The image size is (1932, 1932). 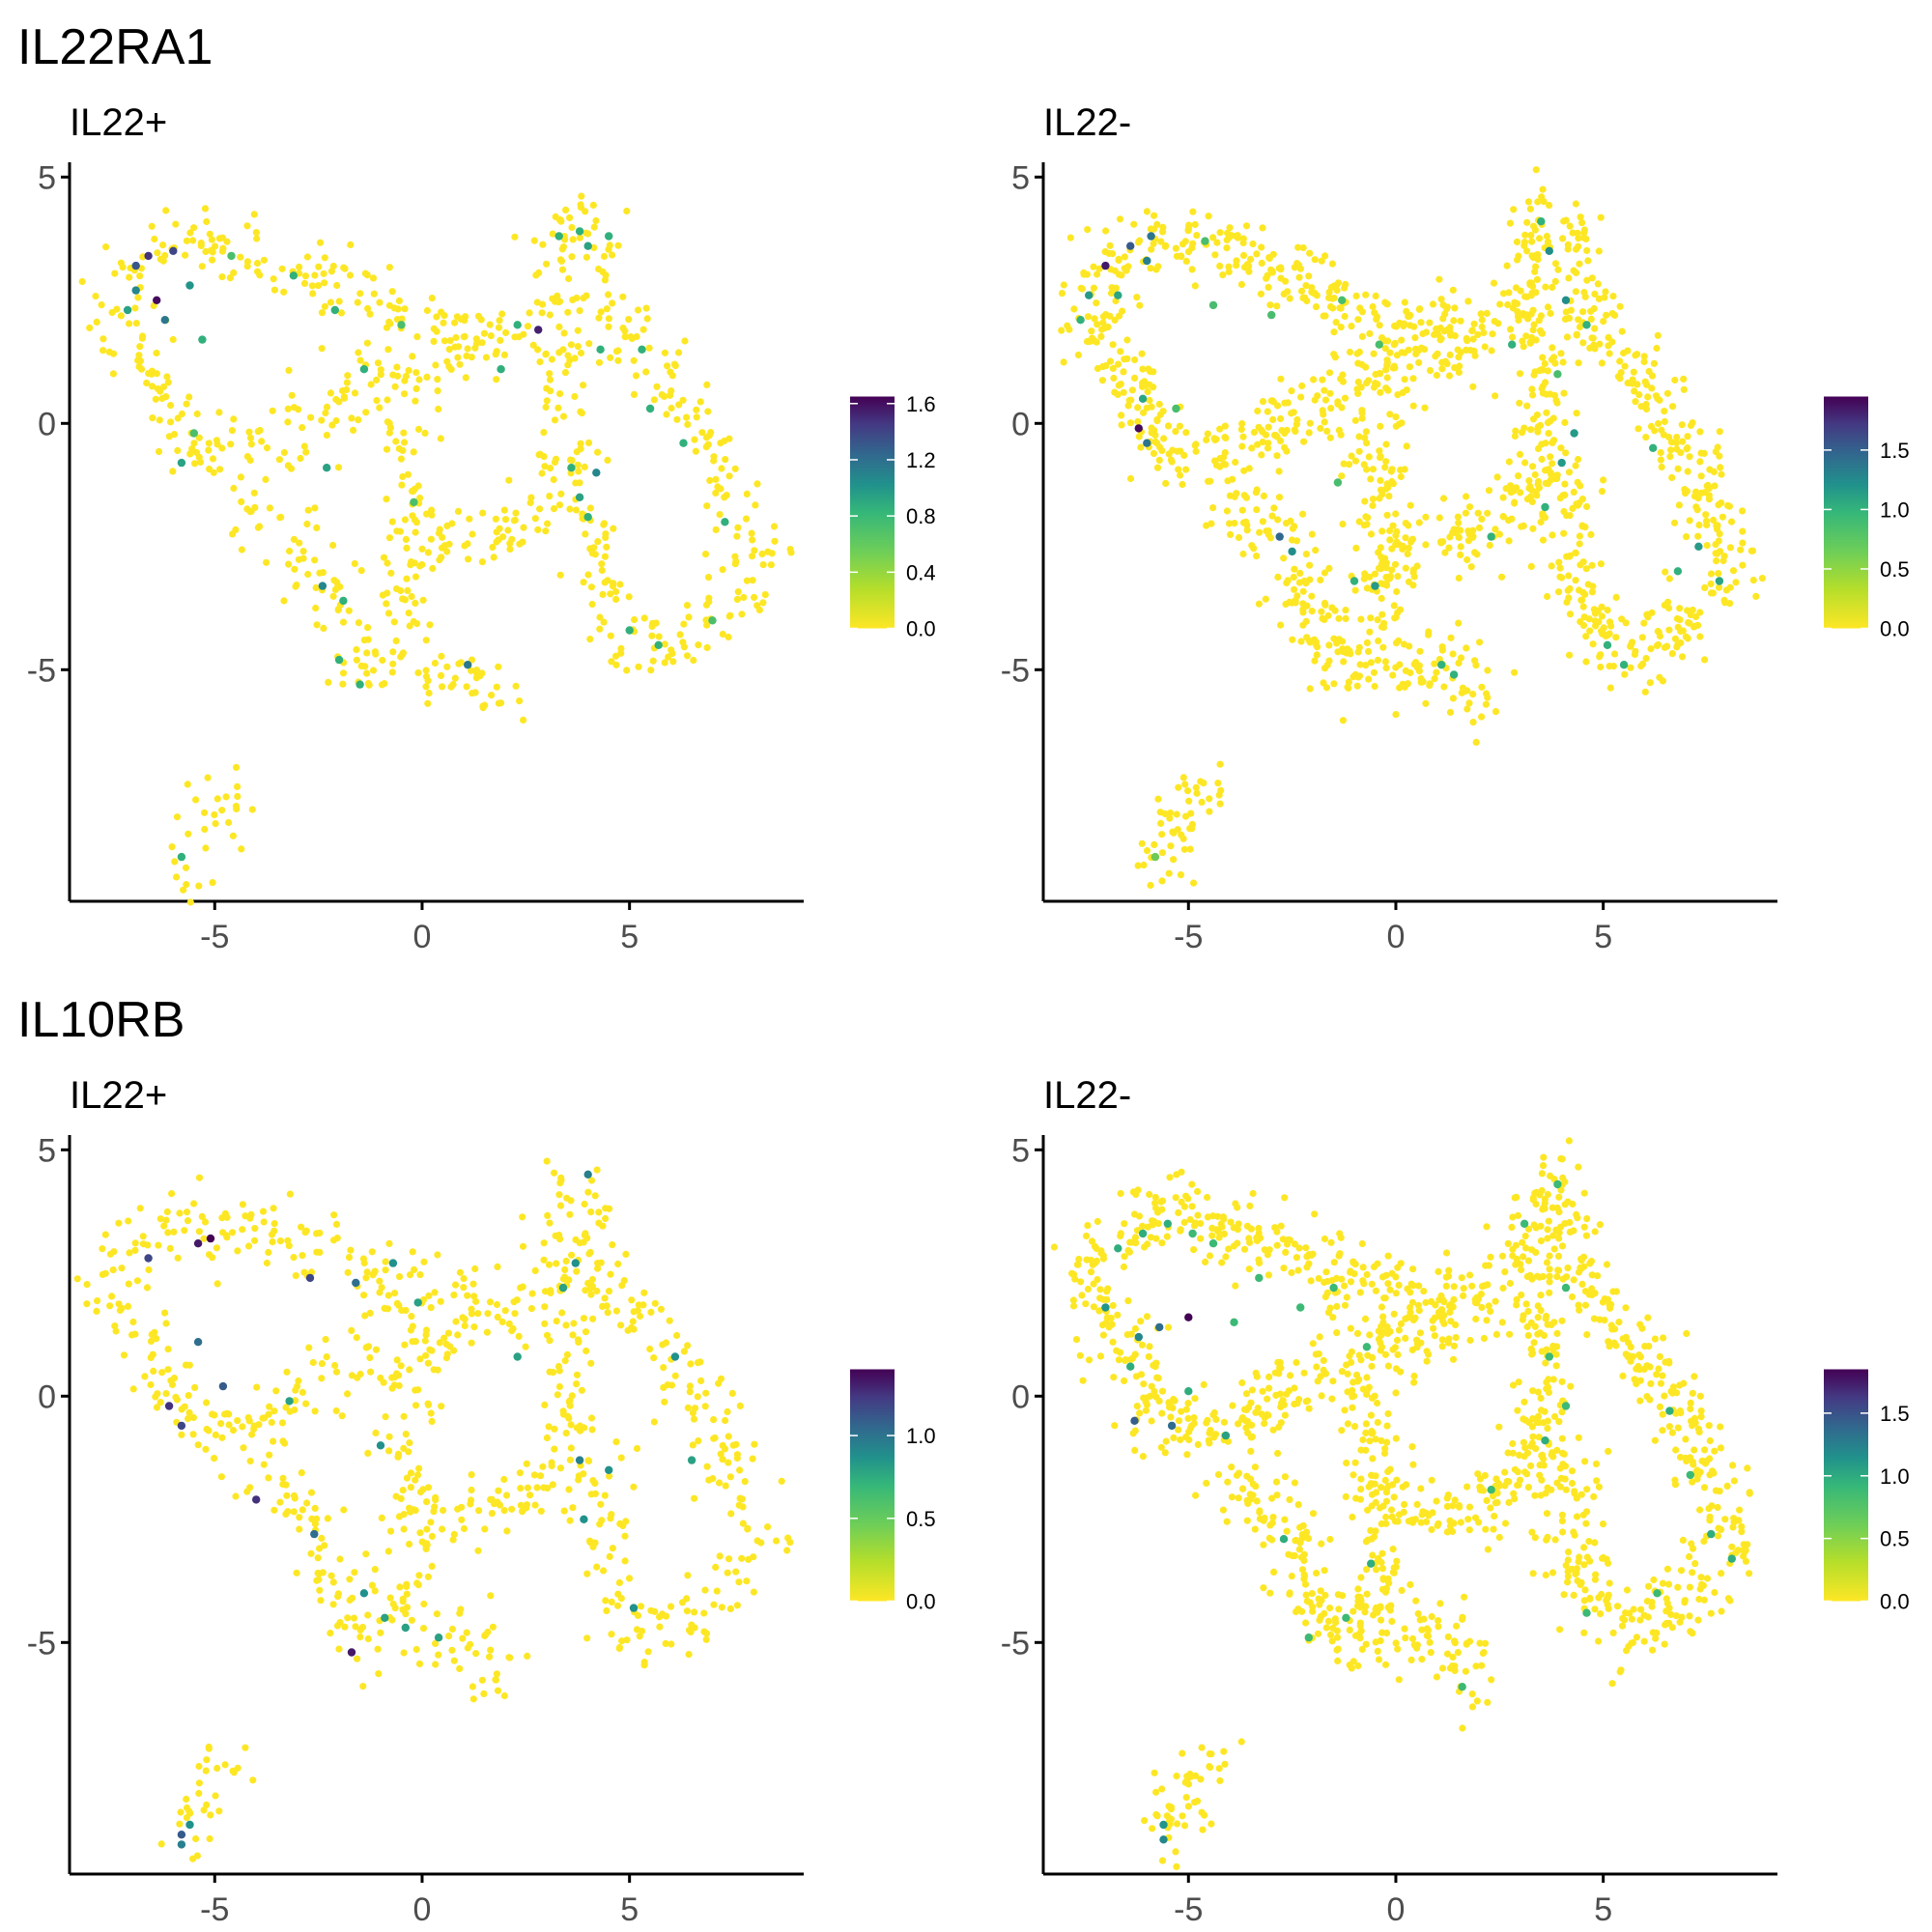 What do you see at coordinates (872, 1485) in the screenshot?
I see `colorbar-gradient` at bounding box center [872, 1485].